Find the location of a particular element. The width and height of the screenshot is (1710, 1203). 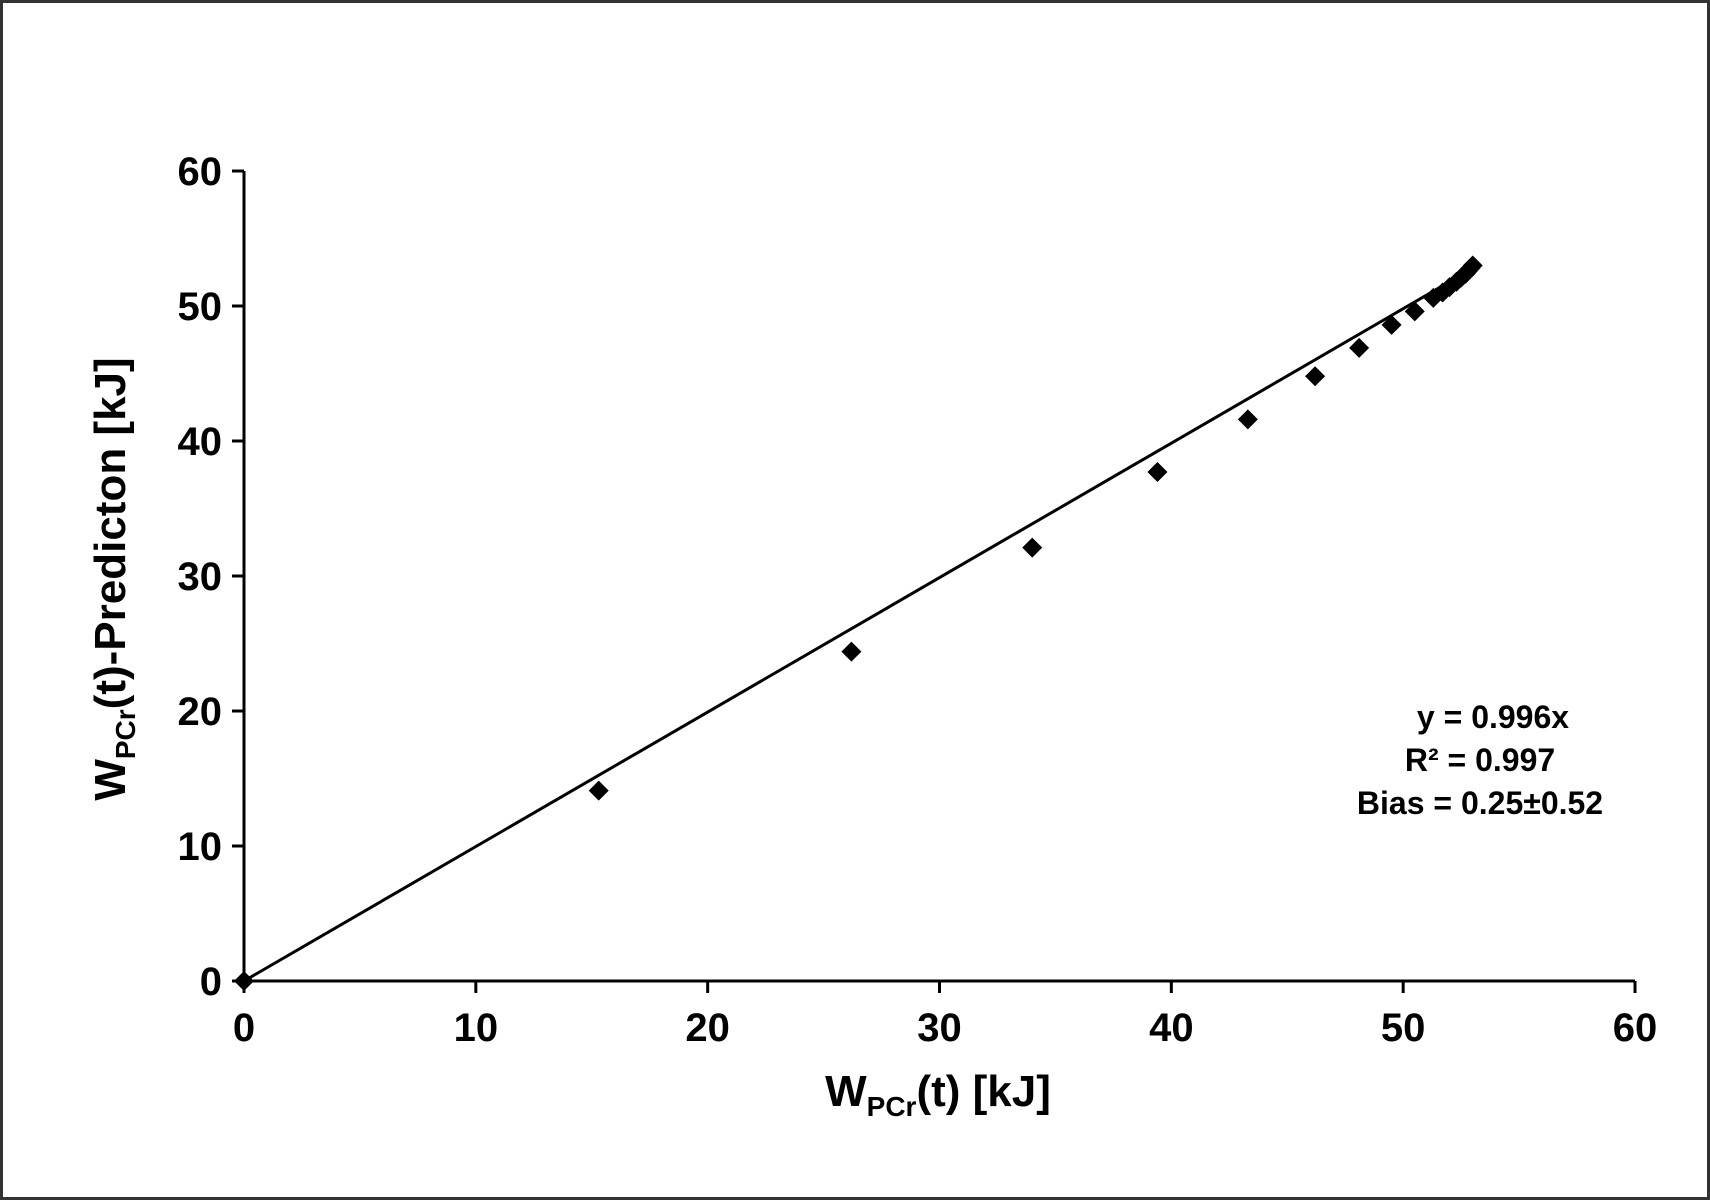

x-axis-title-rest: (t) [kJ] is located at coordinates (983, 1091).